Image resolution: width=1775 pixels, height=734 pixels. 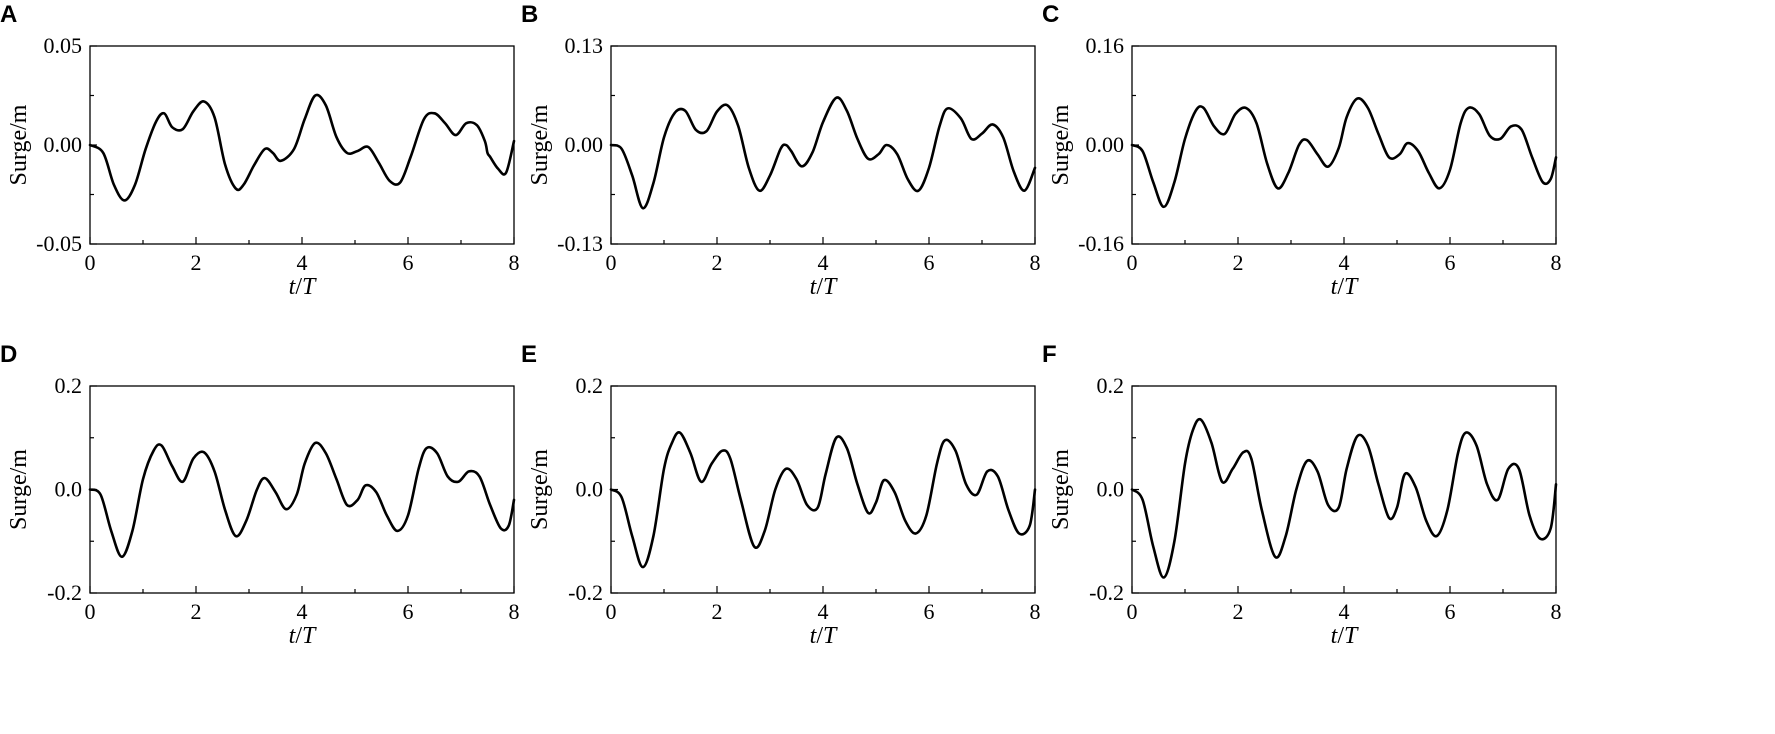 I want to click on panel-letter: E, so click(x=529, y=354).